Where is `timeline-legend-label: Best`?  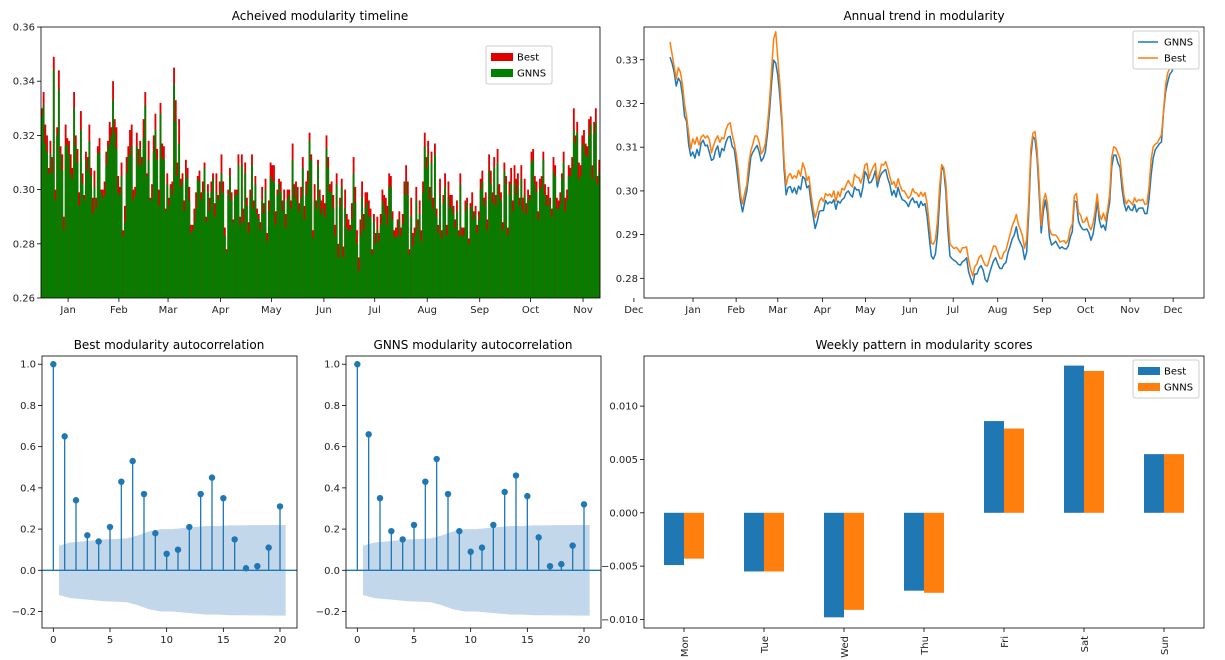 timeline-legend-label: Best is located at coordinates (528, 58).